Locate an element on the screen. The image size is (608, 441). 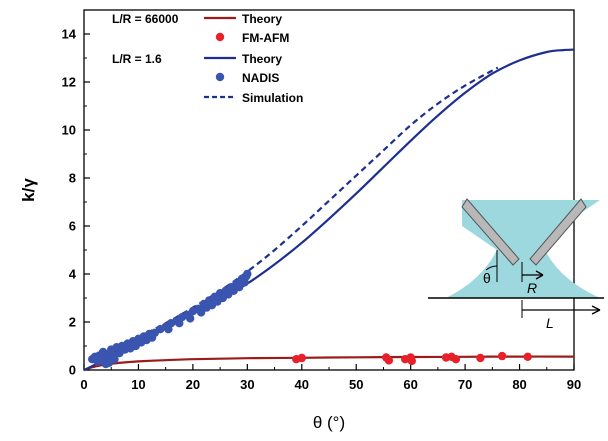
x-tick-label: 0 is located at coordinates (83, 384).